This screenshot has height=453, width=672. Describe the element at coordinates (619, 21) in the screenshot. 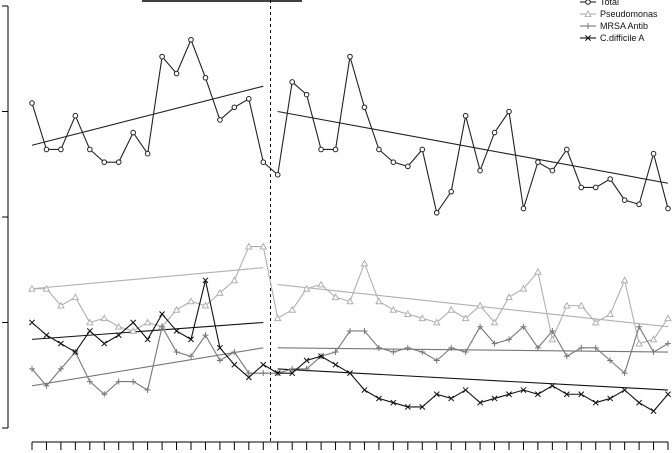

I see `legend: Total Pseudomonas MRSA Antib C.difficile A` at that location.